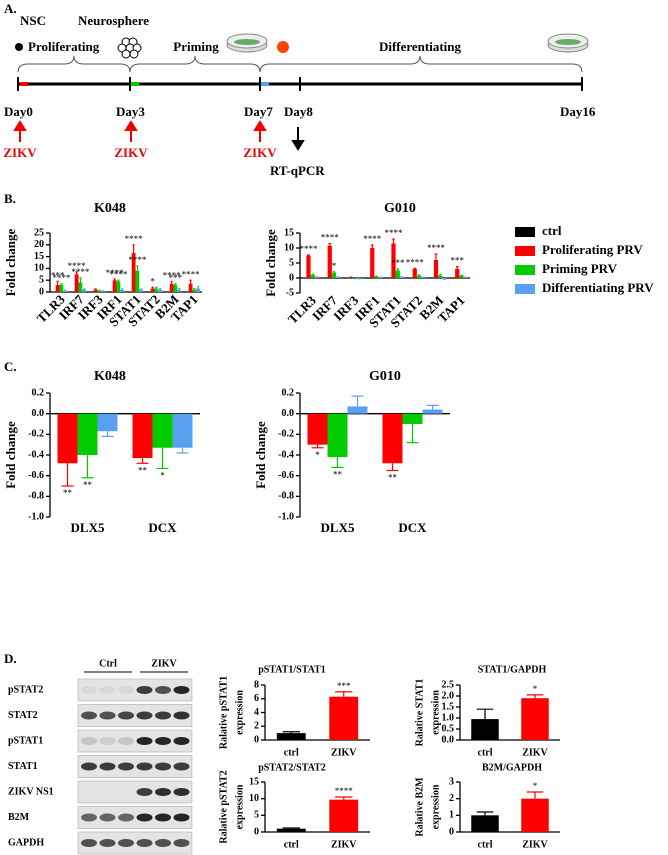 This screenshot has width=668, height=855. What do you see at coordinates (196, 46) in the screenshot?
I see `stage-label: Priming` at bounding box center [196, 46].